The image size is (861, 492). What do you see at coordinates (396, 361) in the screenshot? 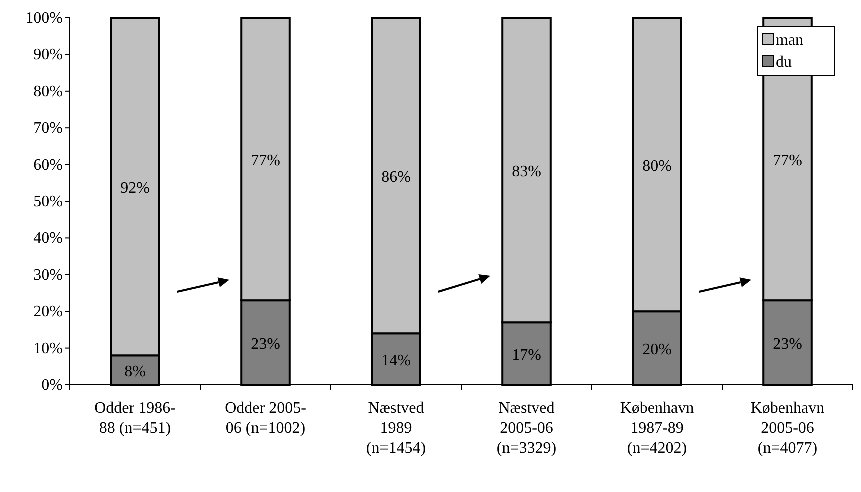
I see `data-label: 14%` at bounding box center [396, 361].